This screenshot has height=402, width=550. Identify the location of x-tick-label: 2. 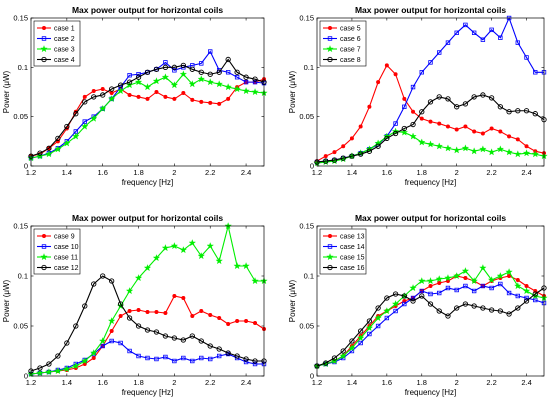
(457, 382).